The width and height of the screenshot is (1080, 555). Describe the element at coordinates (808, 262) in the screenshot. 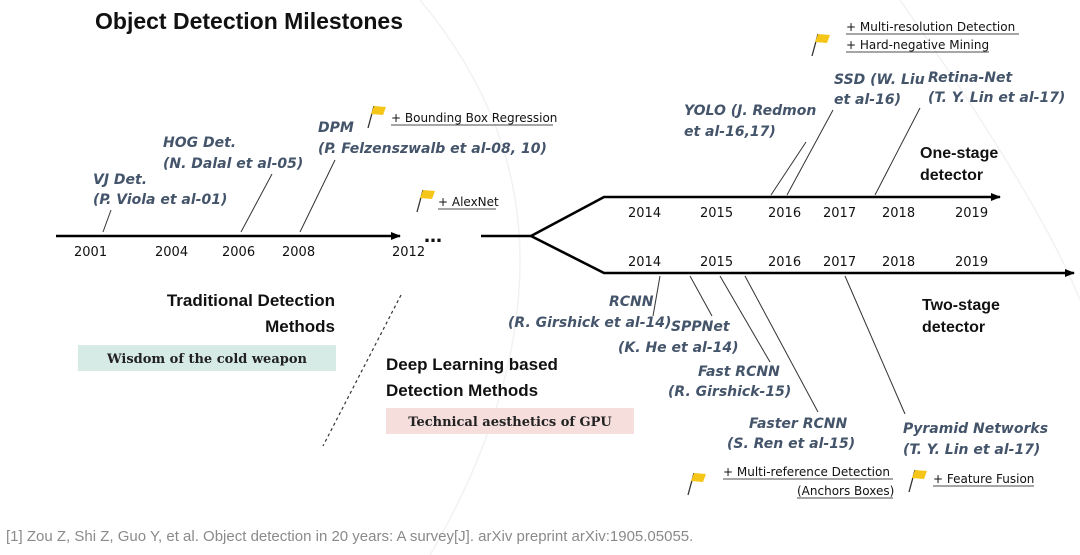

I see `two-stage-years: 2014 2015 2016 2017 2018 2019` at that location.